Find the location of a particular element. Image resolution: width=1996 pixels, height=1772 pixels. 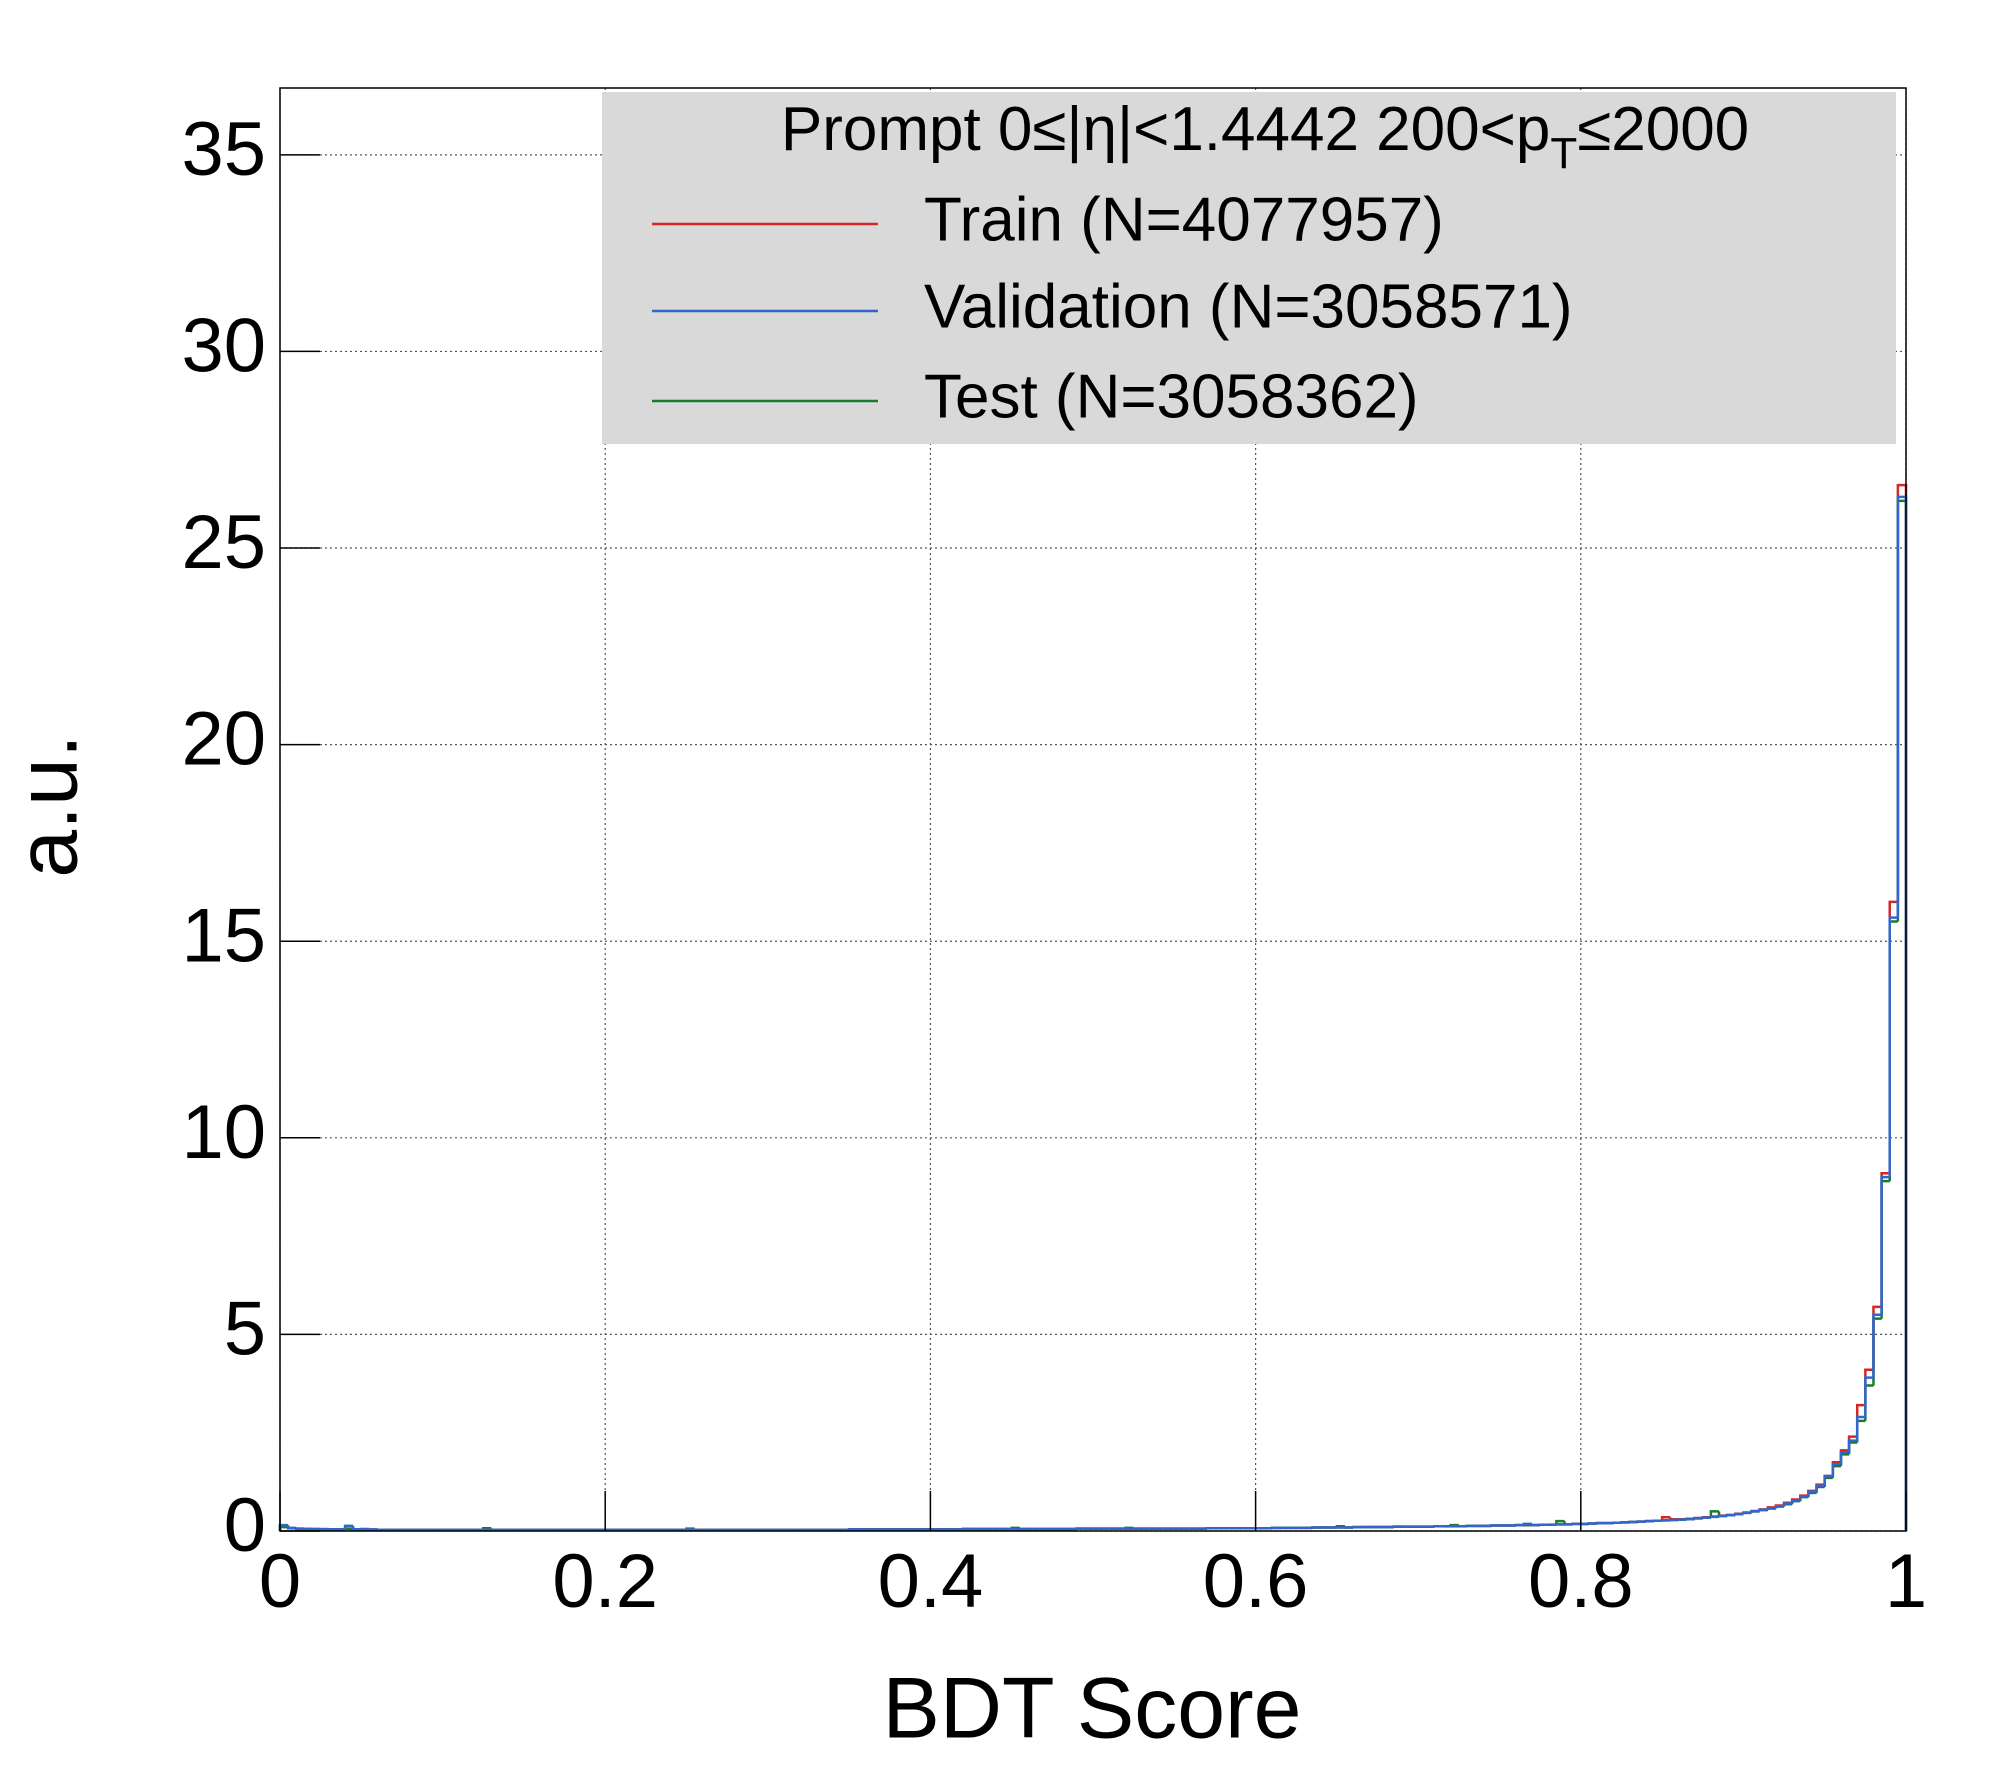

x-tick-label: 0.4 is located at coordinates (931, 1581).